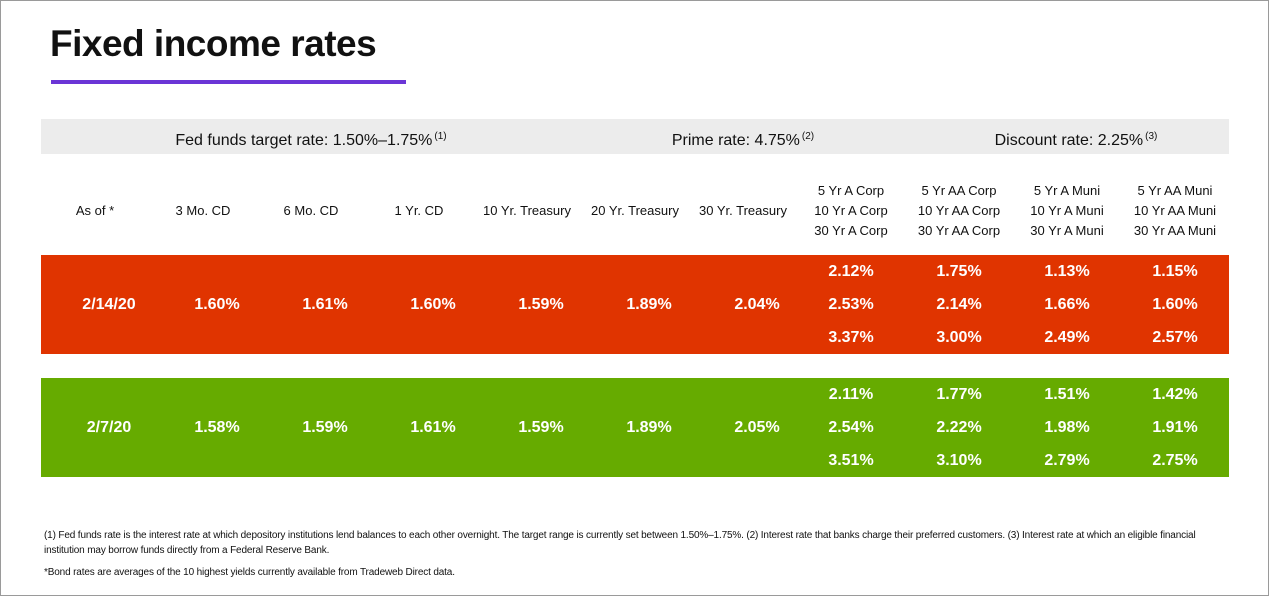 The width and height of the screenshot is (1269, 596). I want to click on header-line: 30 Yr. Treasury, so click(743, 210).